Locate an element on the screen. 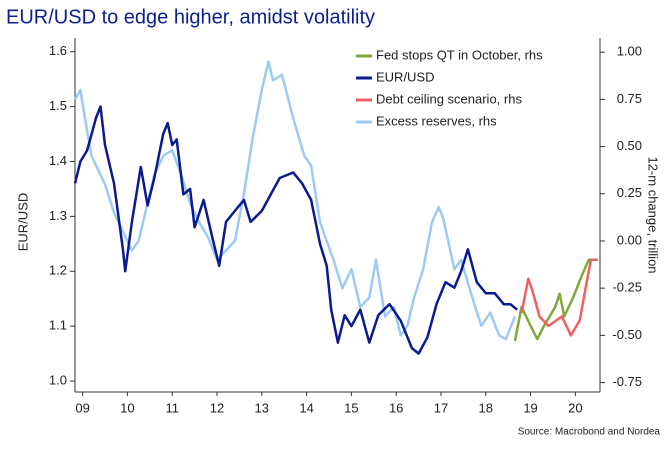 This screenshot has height=449, width=668. y2-tick-label: -0.25 is located at coordinates (627, 287).